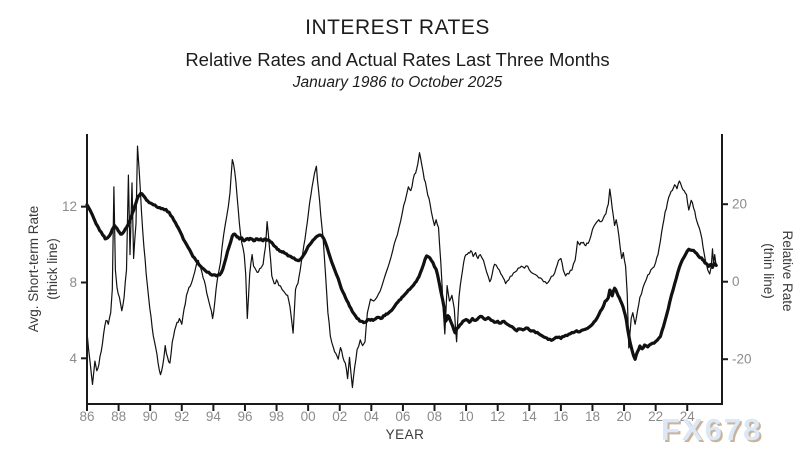 The image size is (795, 473). What do you see at coordinates (688, 416) in the screenshot?
I see `x-tick-label: 24` at bounding box center [688, 416].